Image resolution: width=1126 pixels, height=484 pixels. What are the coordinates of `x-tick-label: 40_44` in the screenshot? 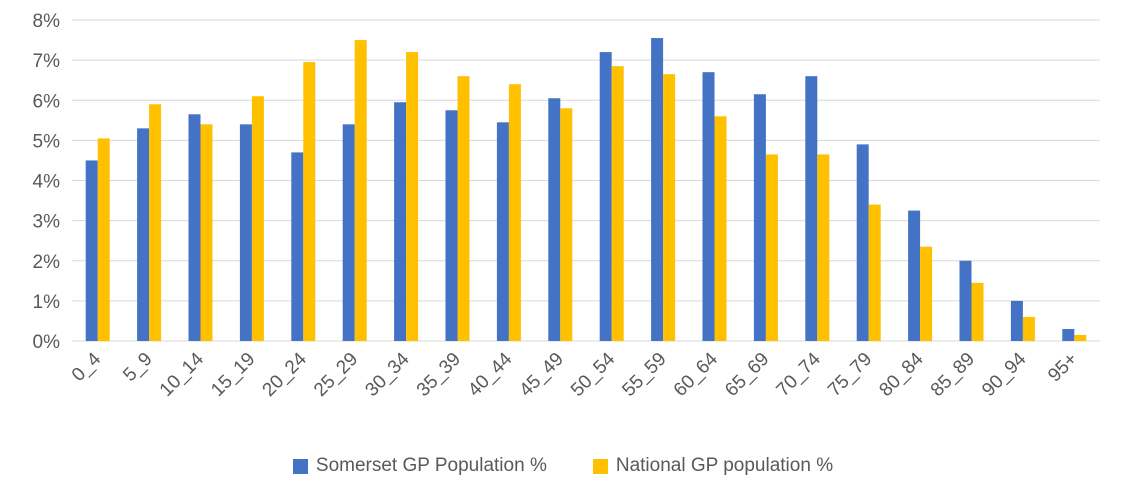 It's located at (490, 374).